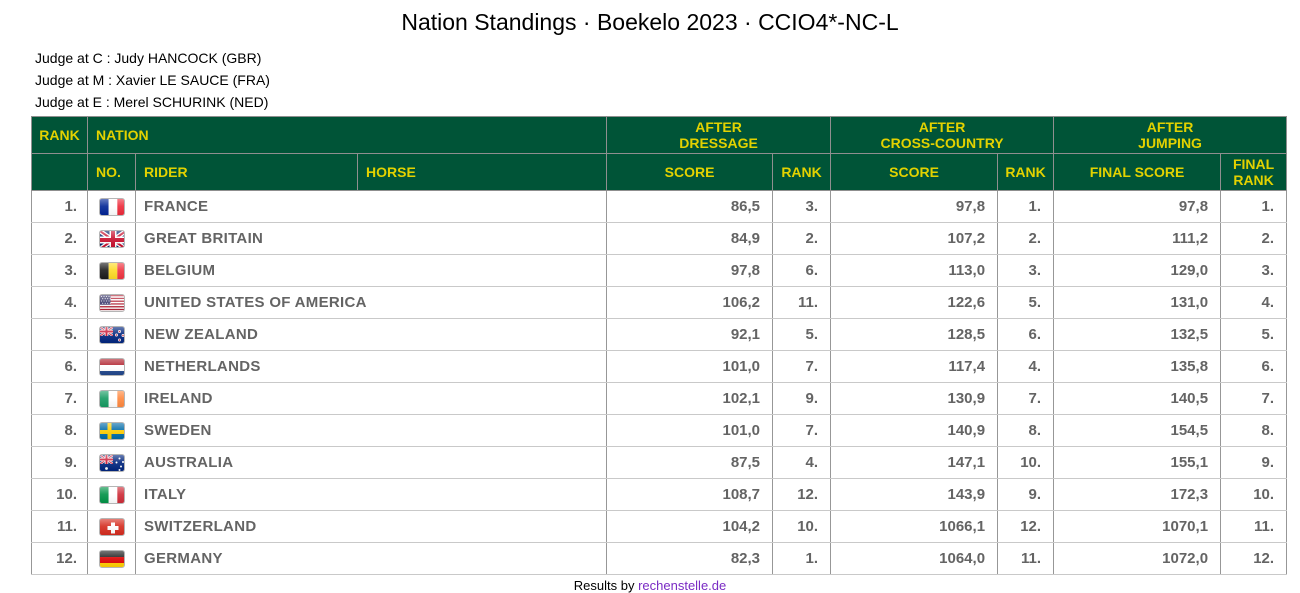 The width and height of the screenshot is (1300, 593). Describe the element at coordinates (1254, 303) in the screenshot. I see `final-rank-cell: 4.` at that location.